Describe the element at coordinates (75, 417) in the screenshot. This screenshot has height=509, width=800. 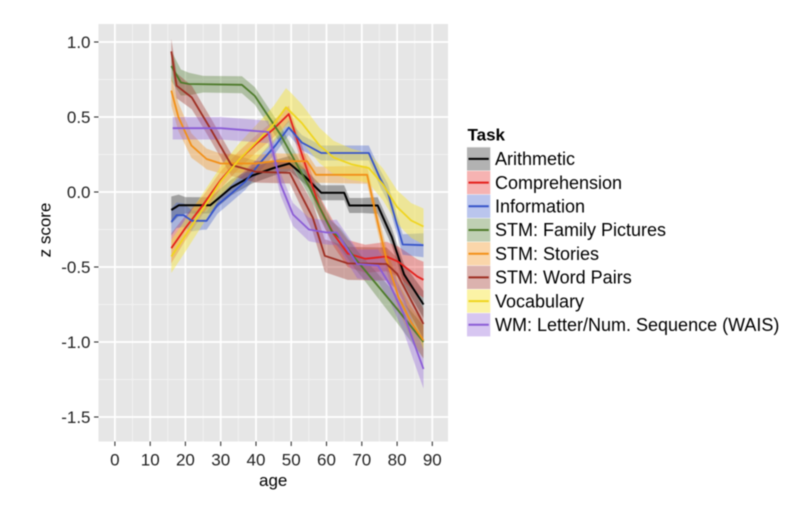
I see `svg-text: -1.5` at that location.